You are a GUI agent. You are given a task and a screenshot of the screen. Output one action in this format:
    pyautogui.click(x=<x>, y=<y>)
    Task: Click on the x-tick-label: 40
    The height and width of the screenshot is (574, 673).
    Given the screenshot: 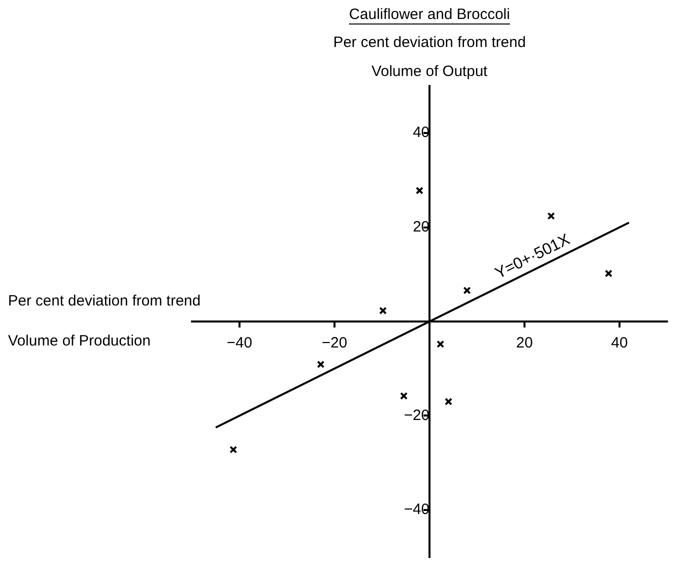 What is the action you would take?
    pyautogui.click(x=619, y=343)
    